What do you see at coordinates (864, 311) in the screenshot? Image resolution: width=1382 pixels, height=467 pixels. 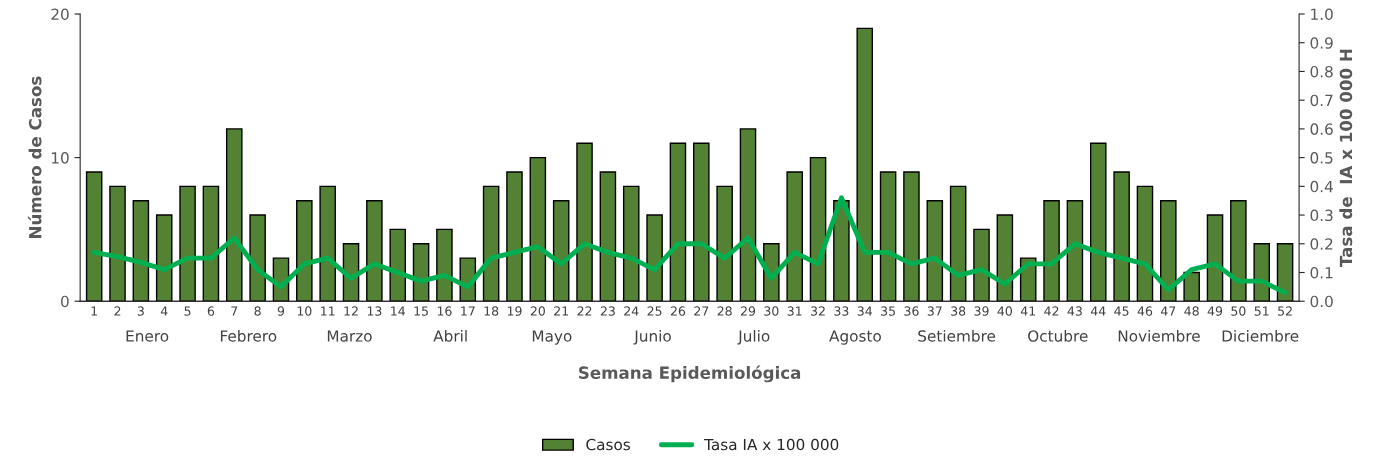 I see `x-tick-label: 34` at bounding box center [864, 311].